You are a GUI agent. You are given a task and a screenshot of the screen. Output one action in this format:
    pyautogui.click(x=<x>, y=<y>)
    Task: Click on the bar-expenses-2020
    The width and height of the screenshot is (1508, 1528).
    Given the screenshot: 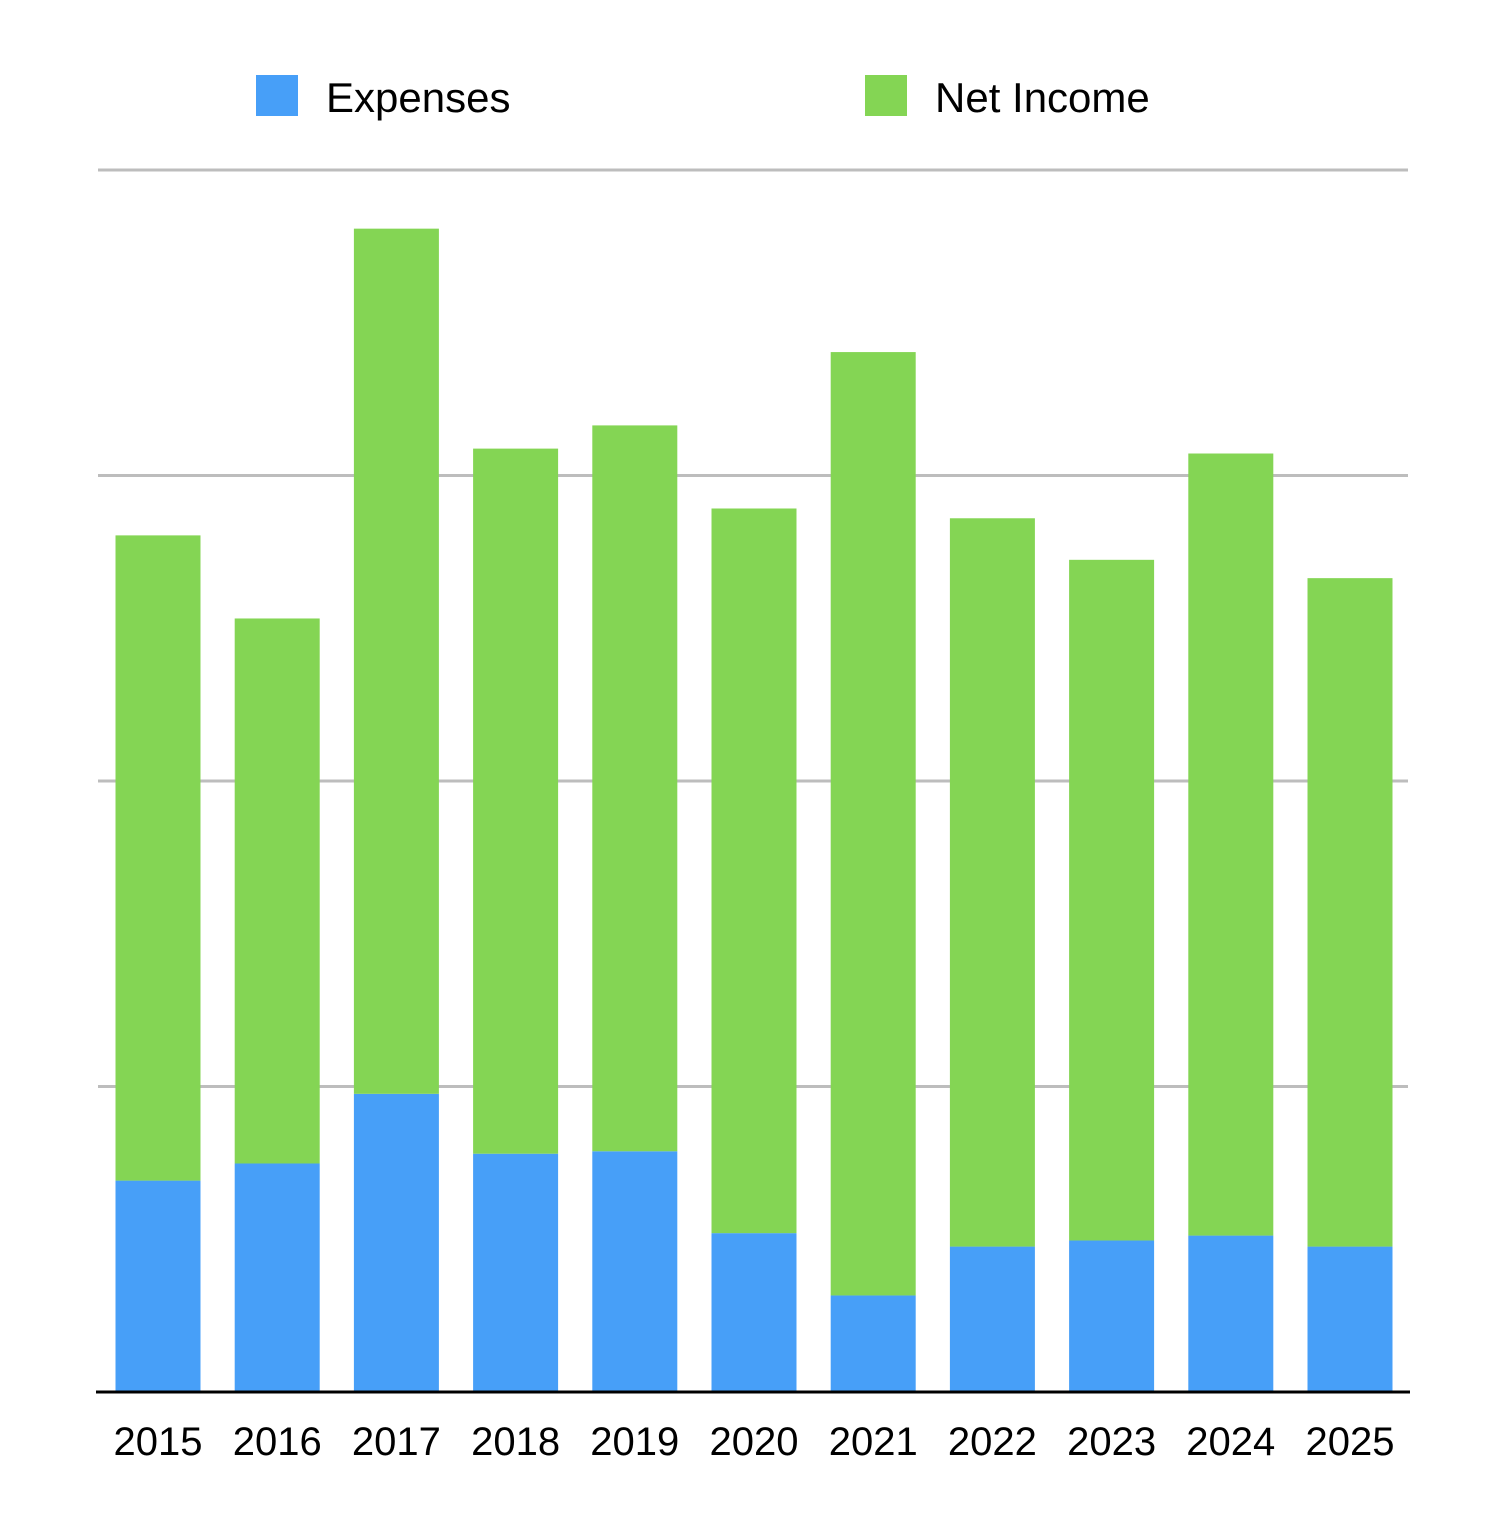 What is the action you would take?
    pyautogui.click(x=754, y=1312)
    